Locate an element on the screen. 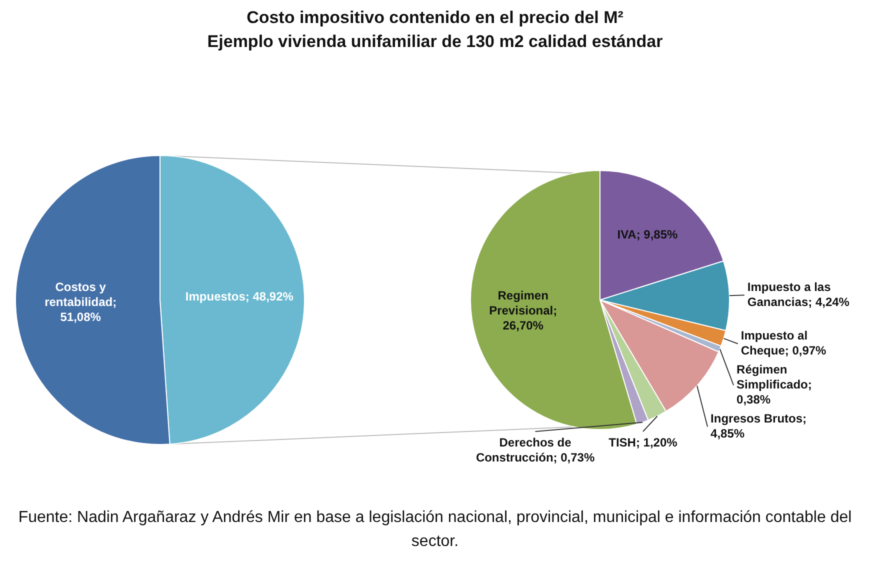 This screenshot has width=870, height=580. slice-label: Impuesto a las Ganancias; 4,24% is located at coordinates (798, 294).